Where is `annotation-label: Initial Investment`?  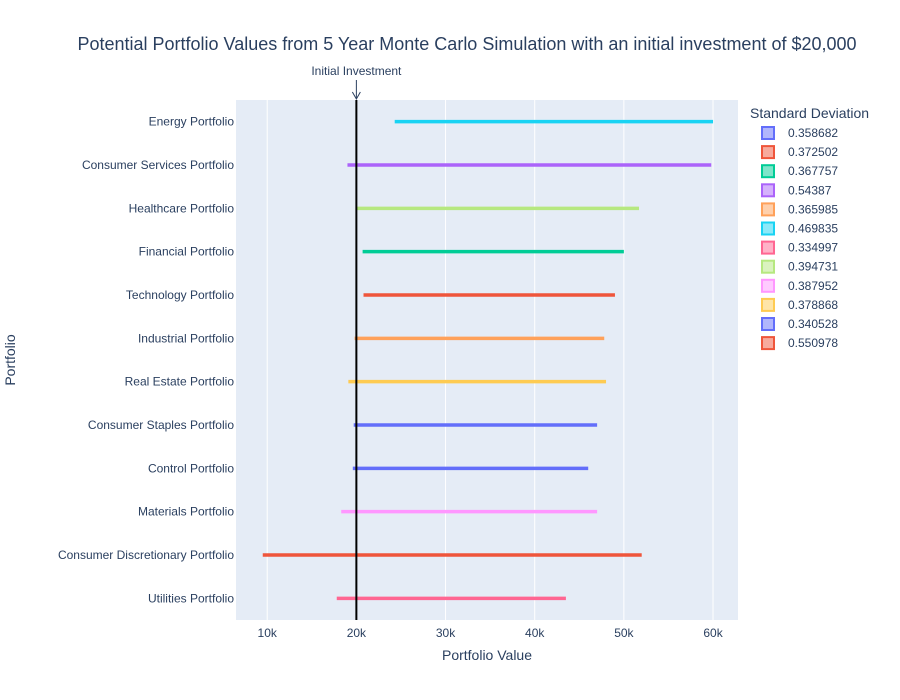
annotation-label: Initial Investment is located at coordinates (356, 71).